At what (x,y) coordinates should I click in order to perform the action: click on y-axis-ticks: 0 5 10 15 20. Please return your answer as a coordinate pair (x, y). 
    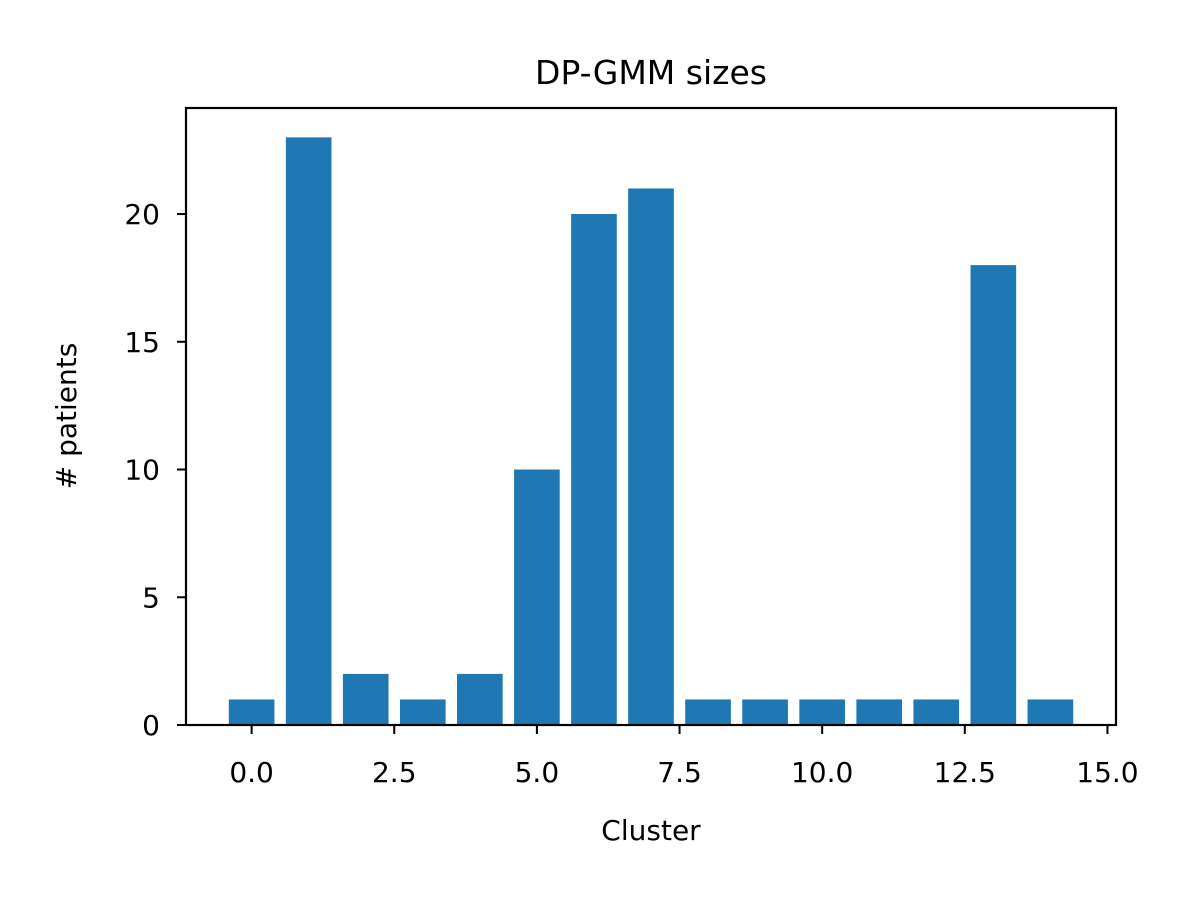
    Looking at the image, I should click on (155, 470).